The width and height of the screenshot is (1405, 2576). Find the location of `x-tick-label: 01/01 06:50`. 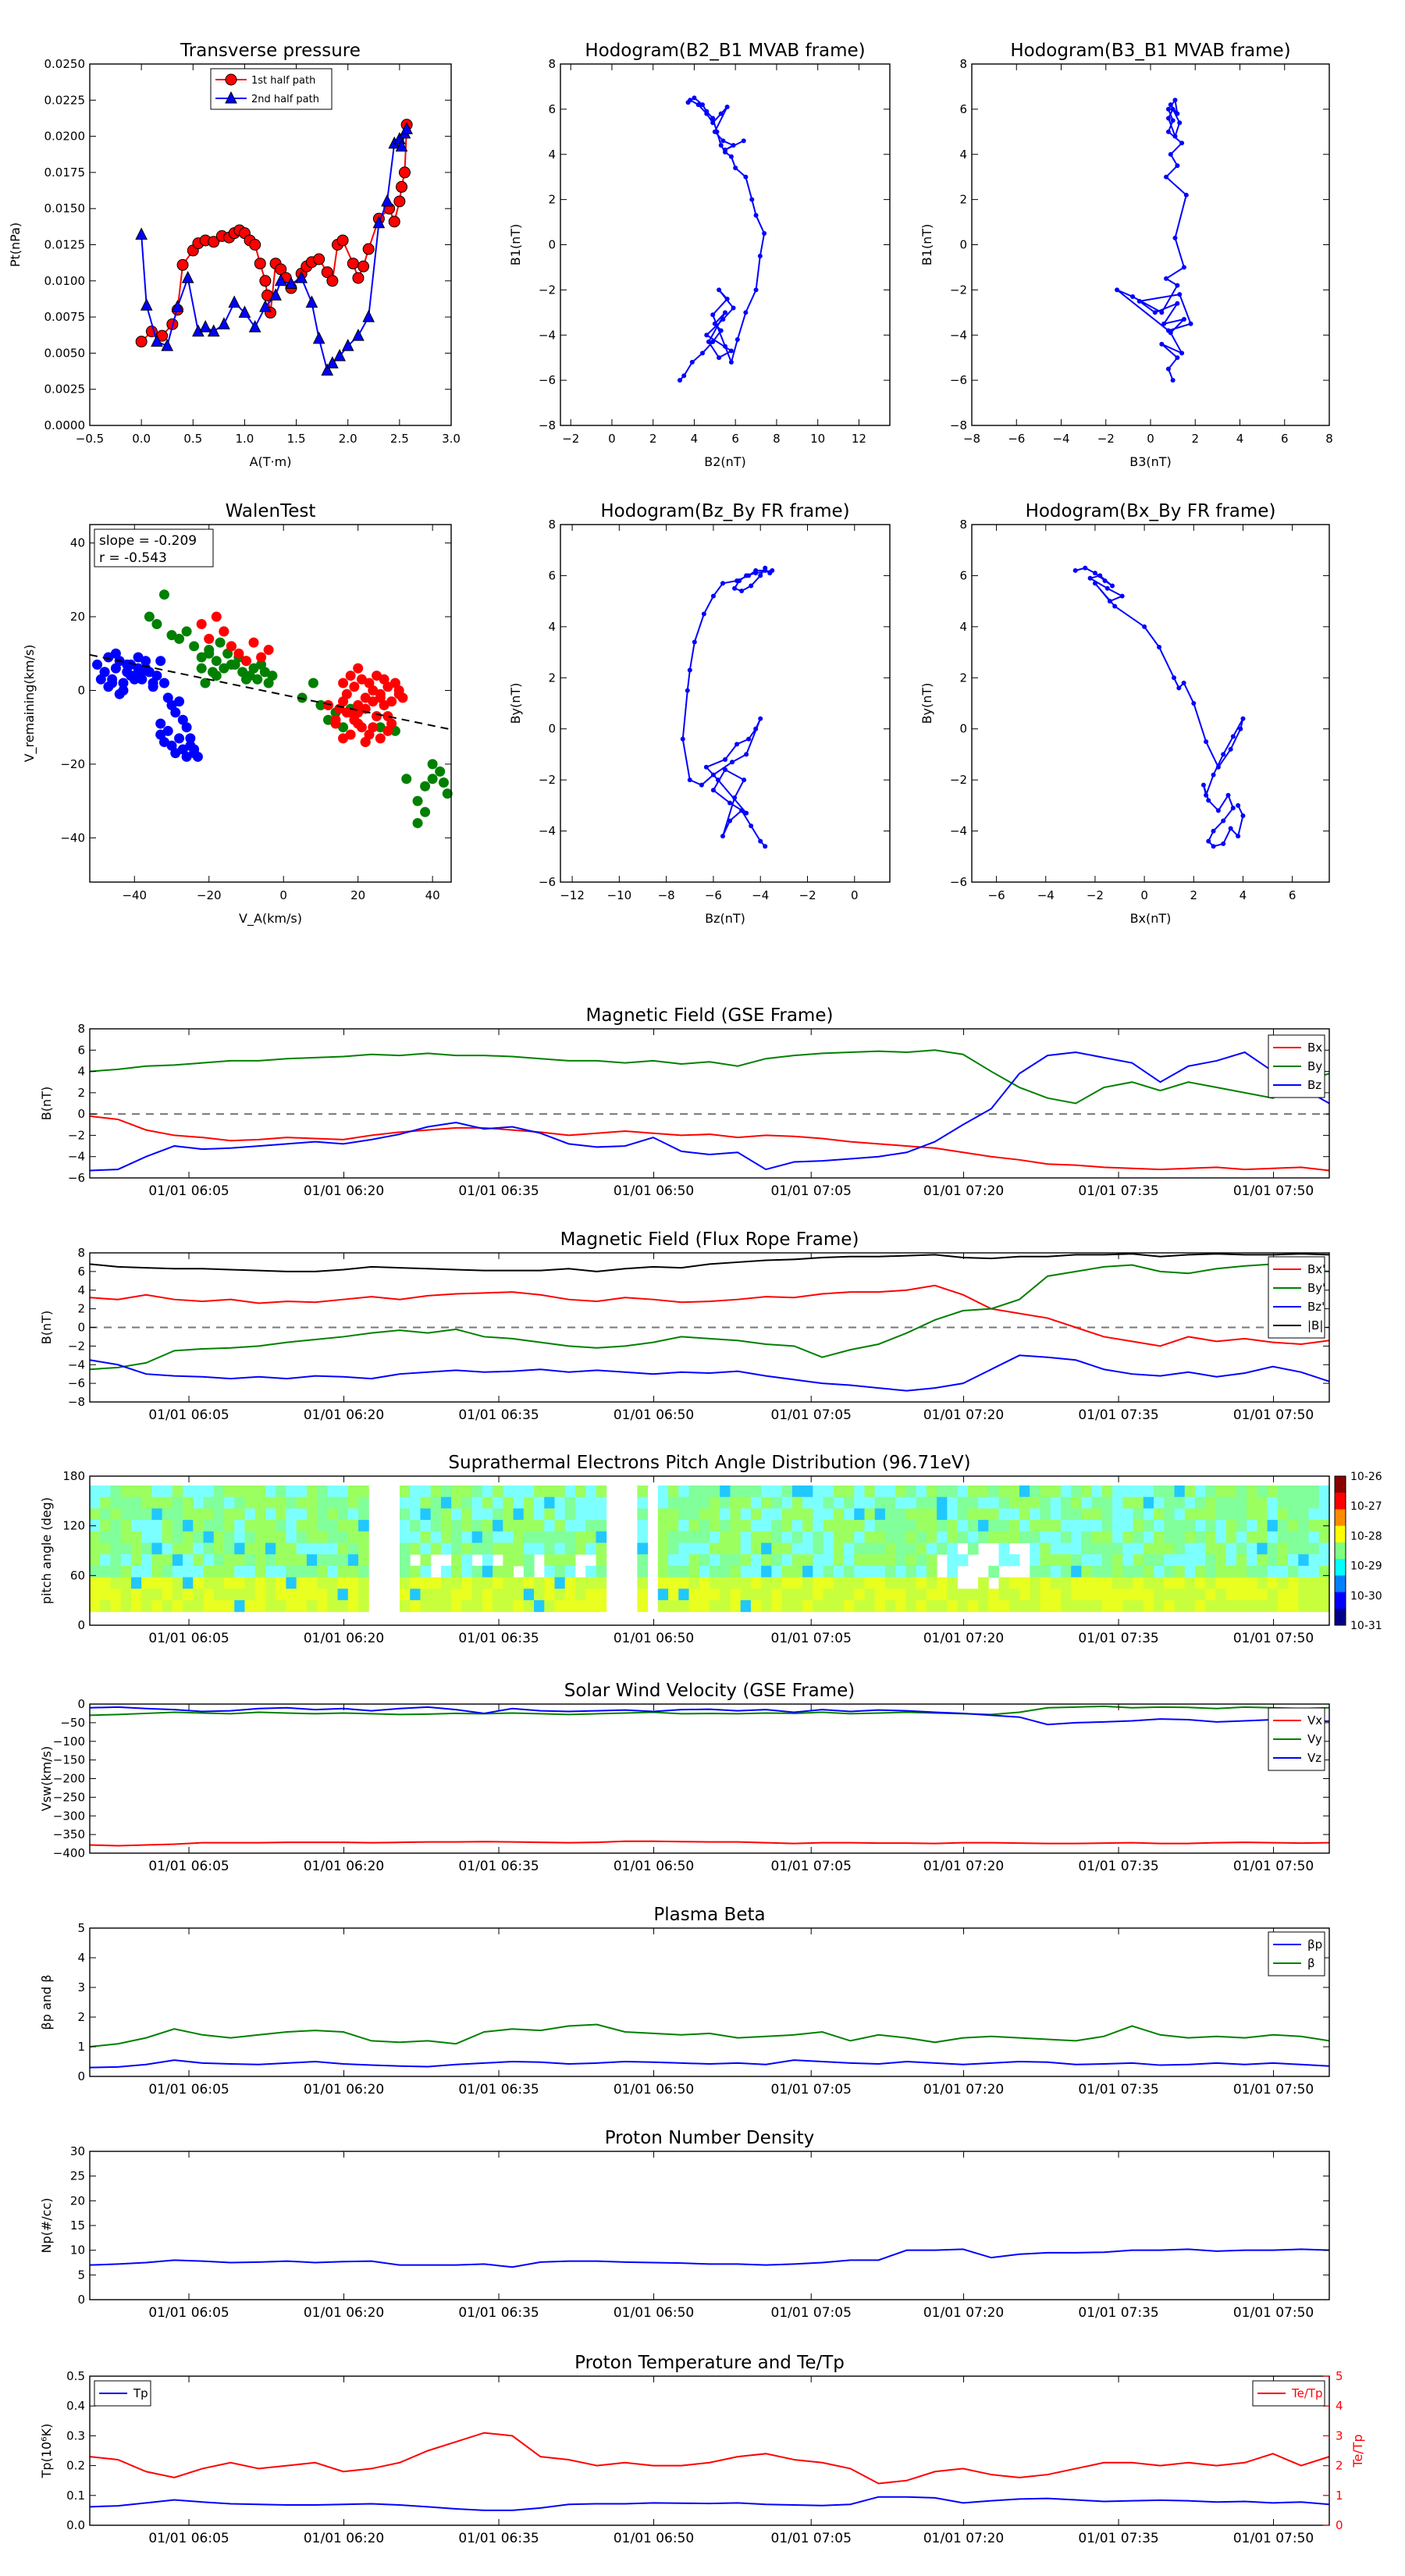

x-tick-label: 01/01 06:50 is located at coordinates (654, 1638).